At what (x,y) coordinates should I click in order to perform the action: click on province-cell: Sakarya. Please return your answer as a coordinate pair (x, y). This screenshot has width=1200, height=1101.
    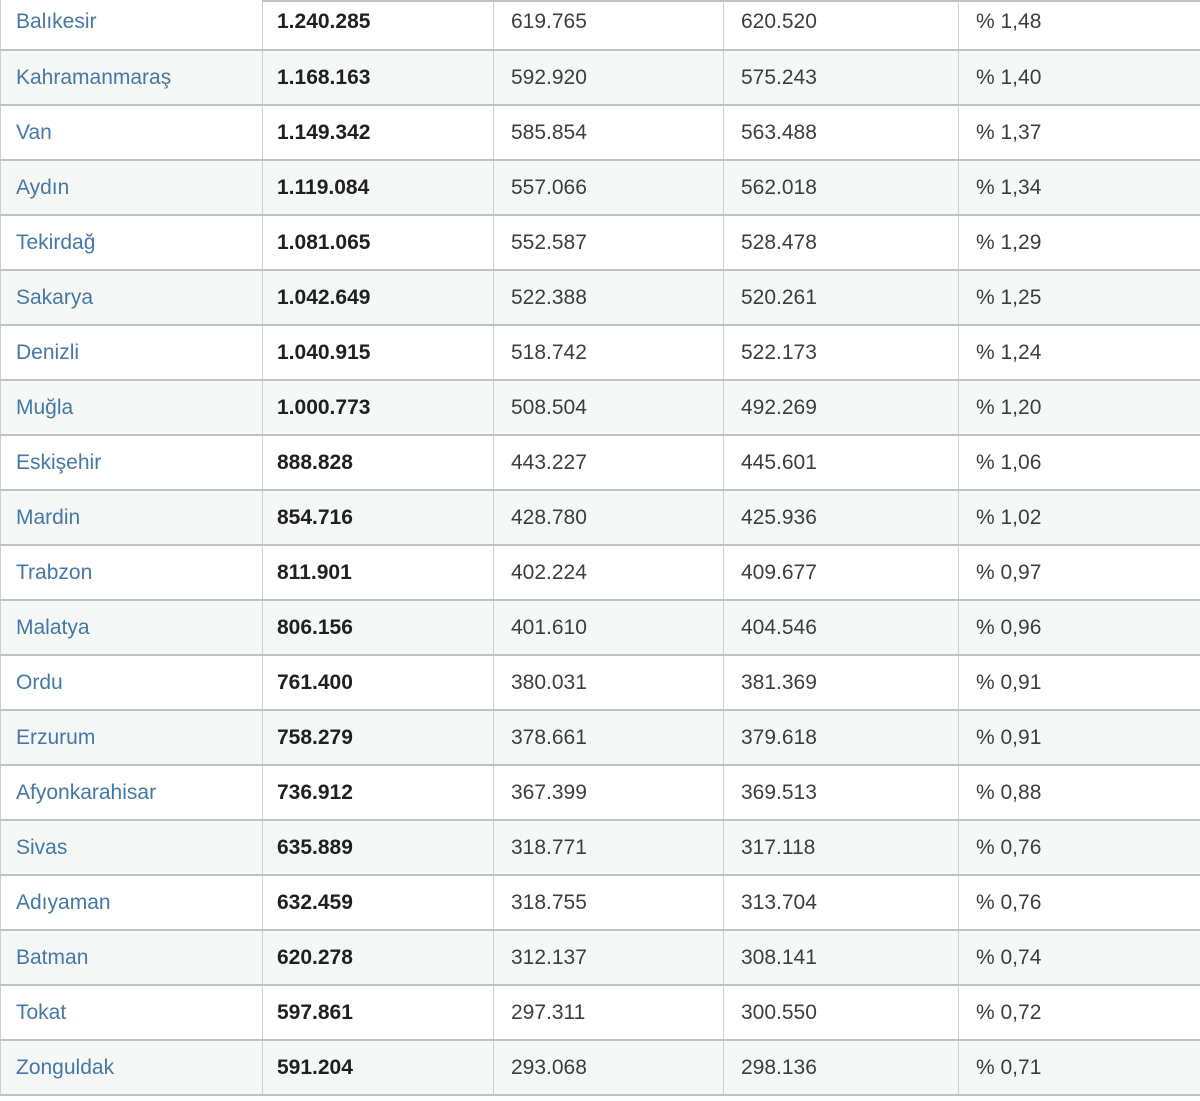
    Looking at the image, I should click on (131, 297).